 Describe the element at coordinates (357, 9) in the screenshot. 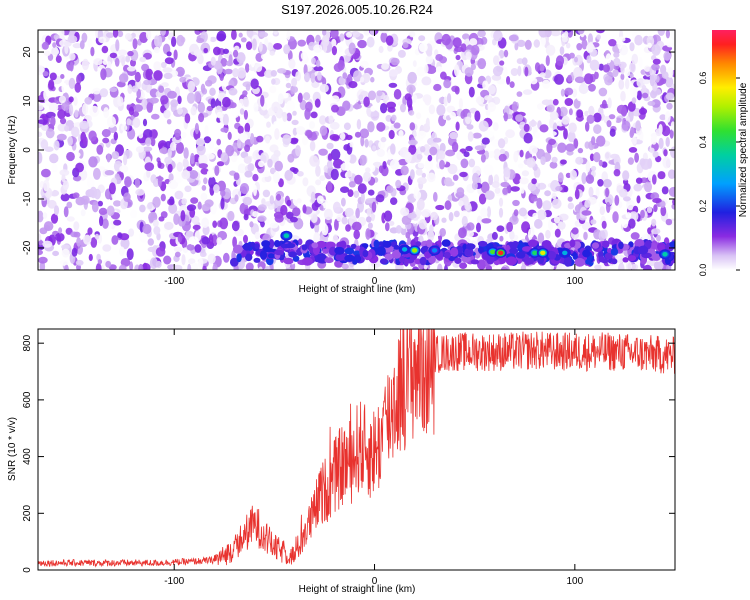

I see `figure-title: S197.2026.005.10.26.R24` at that location.